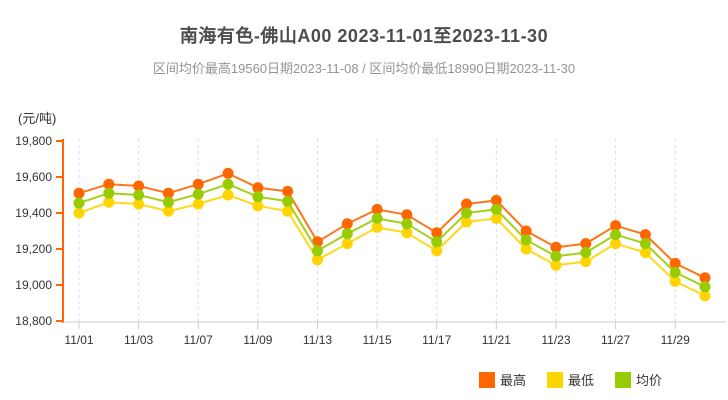 This screenshot has width=728, height=400. I want to click on legend: 最高 最低 均价, so click(570, 379).